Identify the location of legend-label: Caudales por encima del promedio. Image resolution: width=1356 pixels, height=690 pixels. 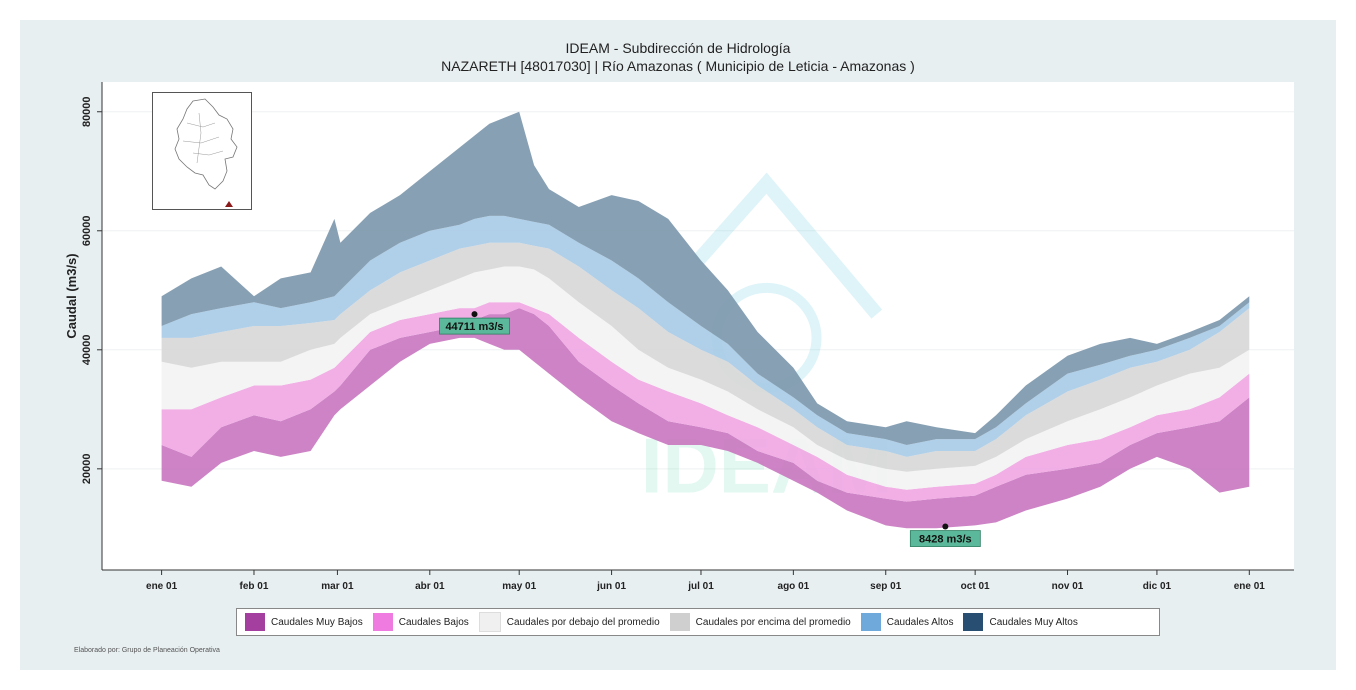
(773, 622).